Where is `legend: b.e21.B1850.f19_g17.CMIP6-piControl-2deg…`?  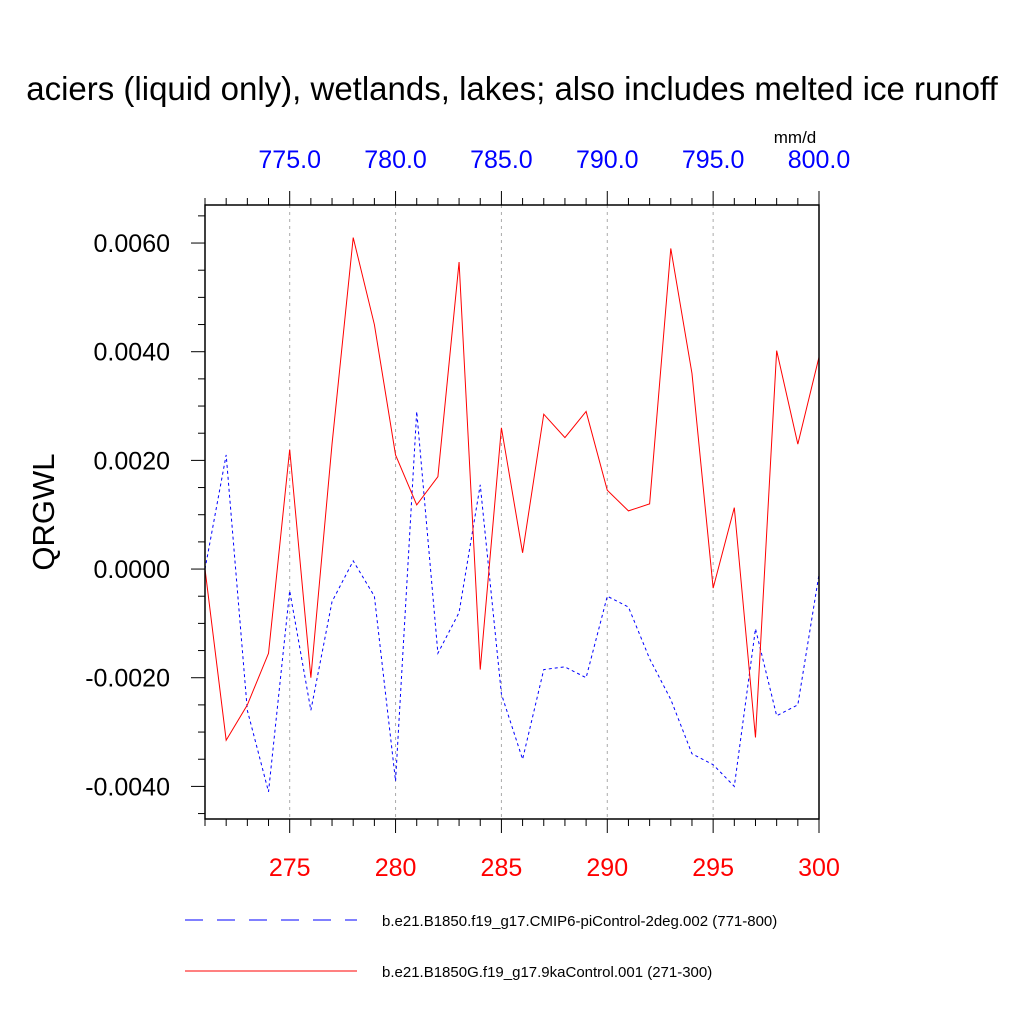 legend: b.e21.B1850.f19_g17.CMIP6-piControl-2deg… is located at coordinates (481, 947).